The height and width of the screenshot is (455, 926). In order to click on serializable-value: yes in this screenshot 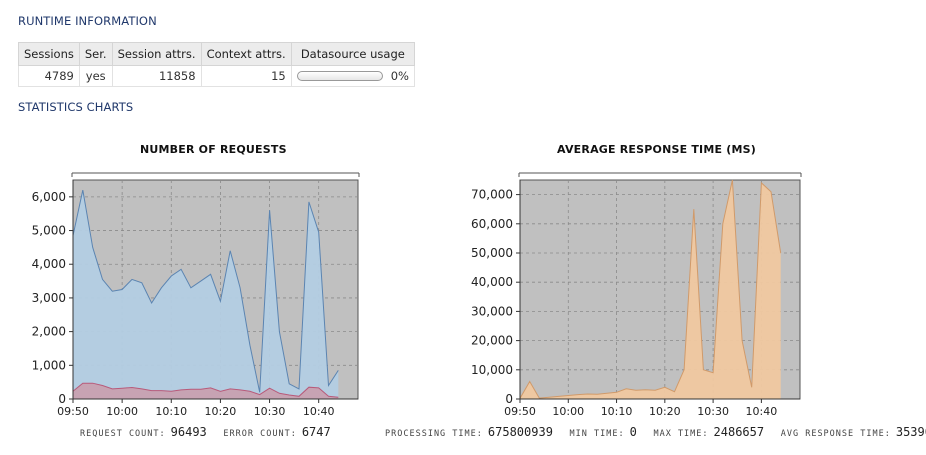, I will do `click(95, 76)`.